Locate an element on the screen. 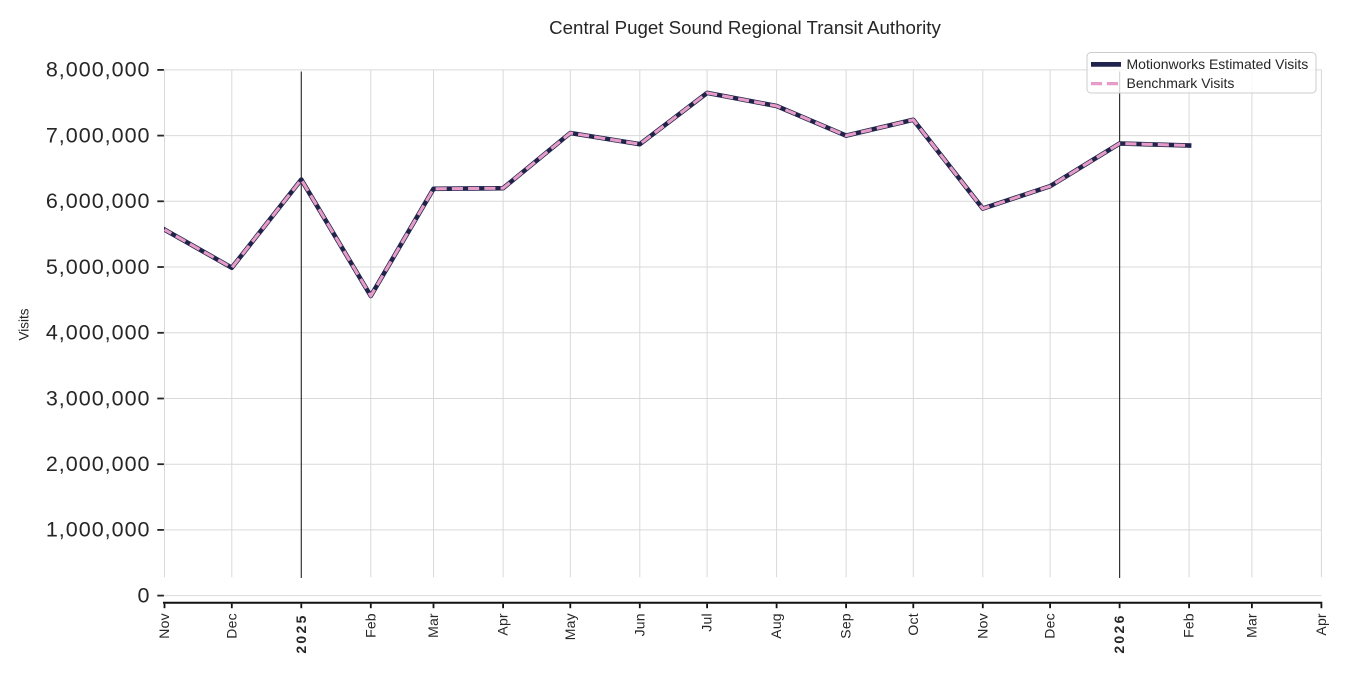 The height and width of the screenshot is (675, 1350). svg-text: May is located at coordinates (570, 626).